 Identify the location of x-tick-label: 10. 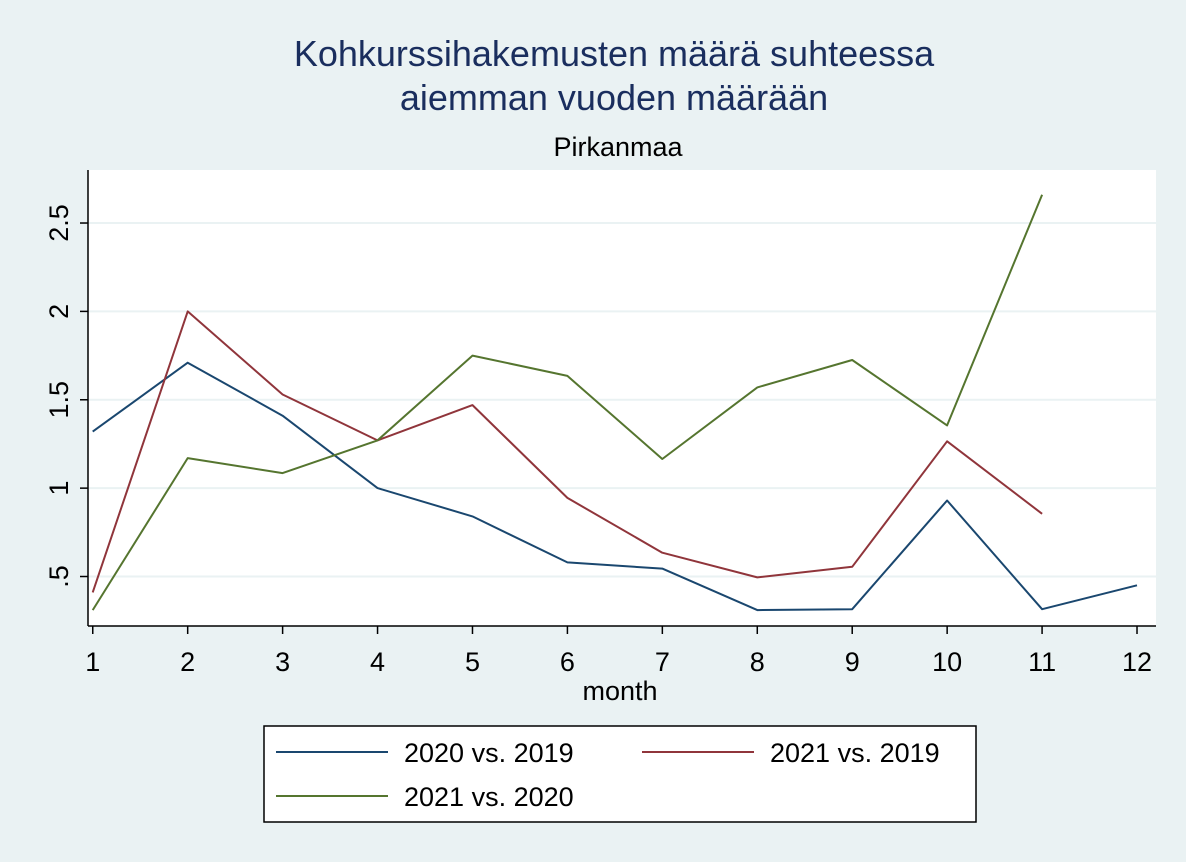
(947, 662).